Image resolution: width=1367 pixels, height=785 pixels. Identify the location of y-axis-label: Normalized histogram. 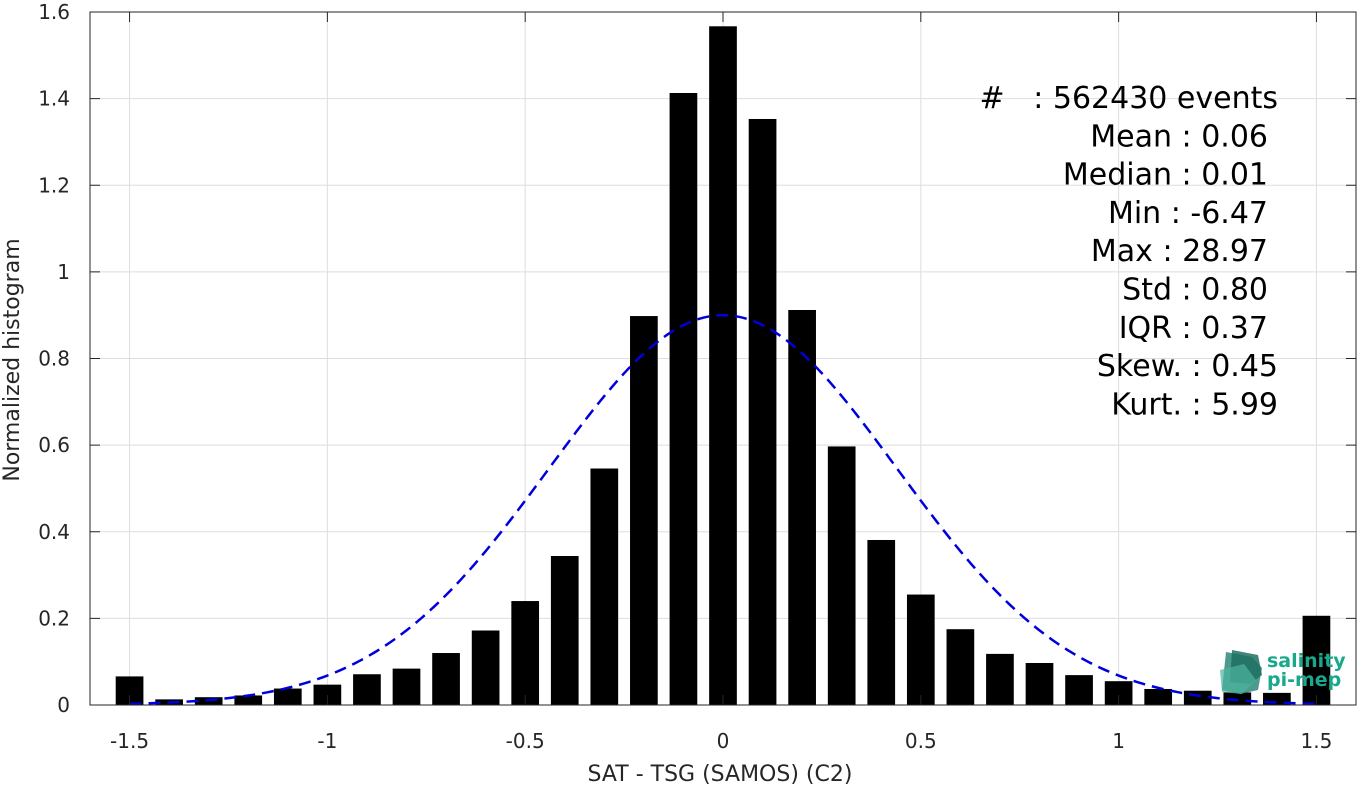
(12, 359).